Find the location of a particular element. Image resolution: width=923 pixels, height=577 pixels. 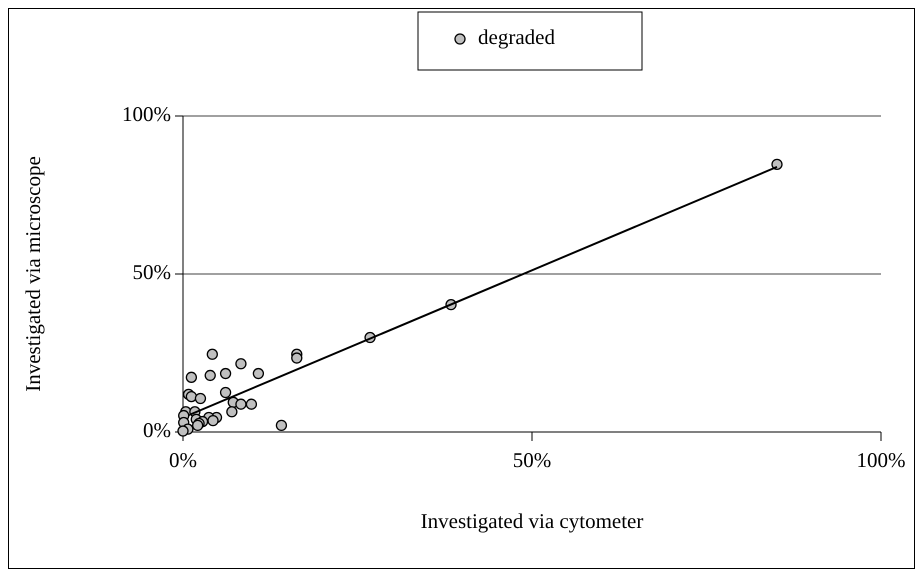

x-tick-label: 100% is located at coordinates (881, 460).